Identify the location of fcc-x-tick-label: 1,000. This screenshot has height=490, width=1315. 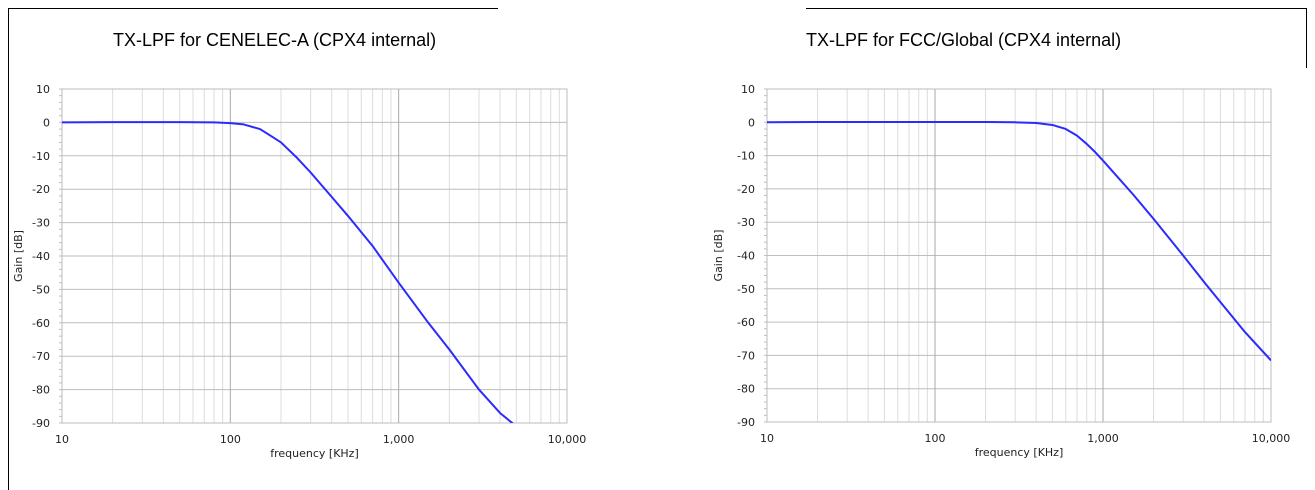
(1103, 438).